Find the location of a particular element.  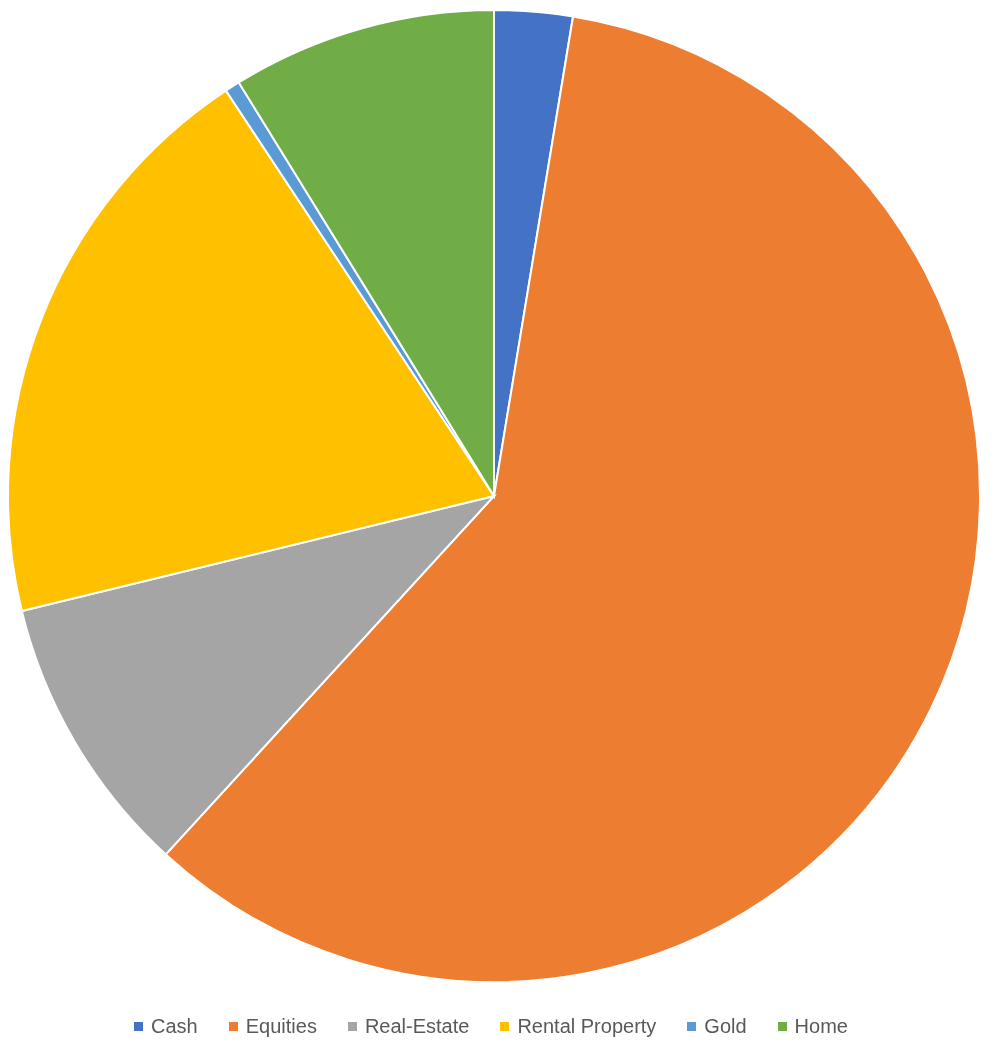

legend-label: Rental Property is located at coordinates (587, 1026).